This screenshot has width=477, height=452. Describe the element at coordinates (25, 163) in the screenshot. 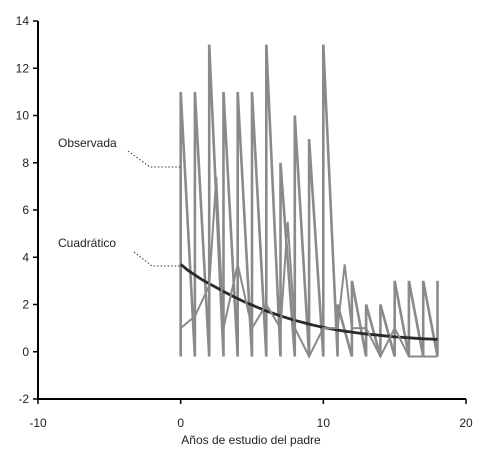

I see `y-tick-label: 8` at that location.